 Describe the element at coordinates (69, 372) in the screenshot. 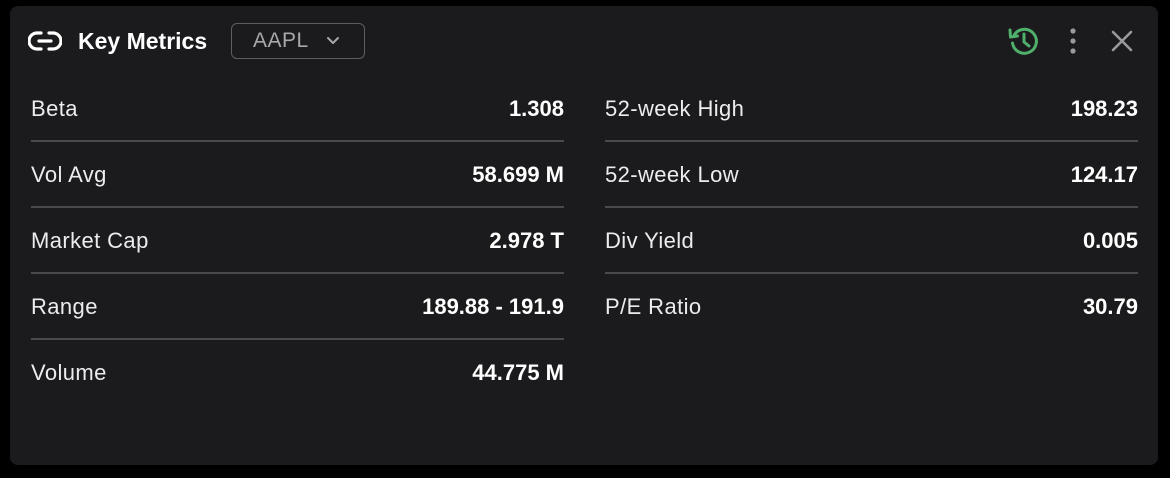

I see `metric-label: Volume` at that location.